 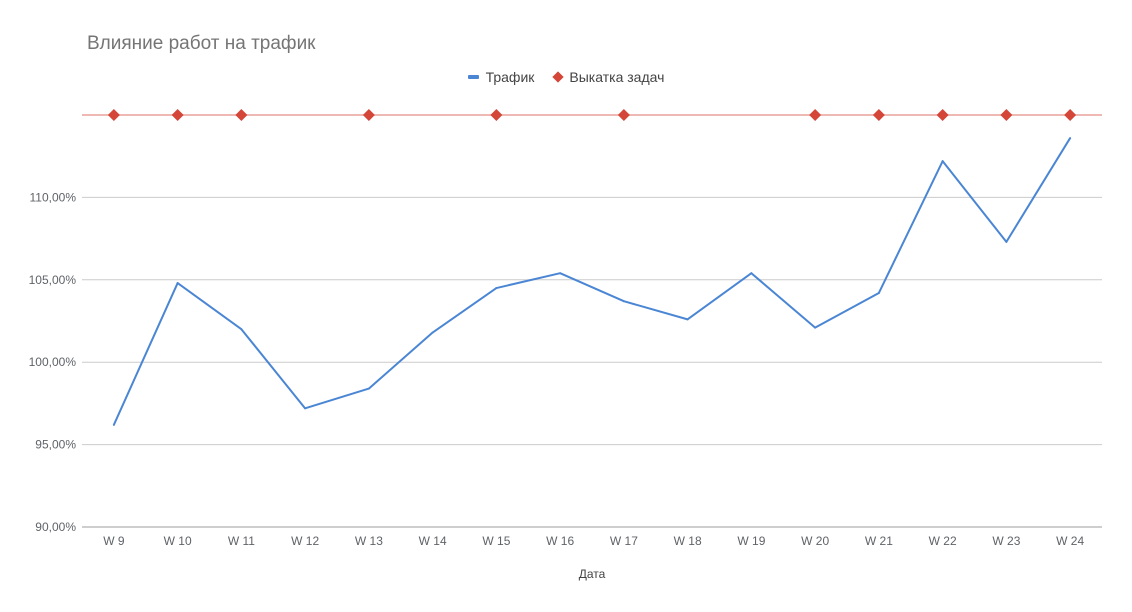 What do you see at coordinates (879, 541) in the screenshot?
I see `x-tick-label: W 21` at bounding box center [879, 541].